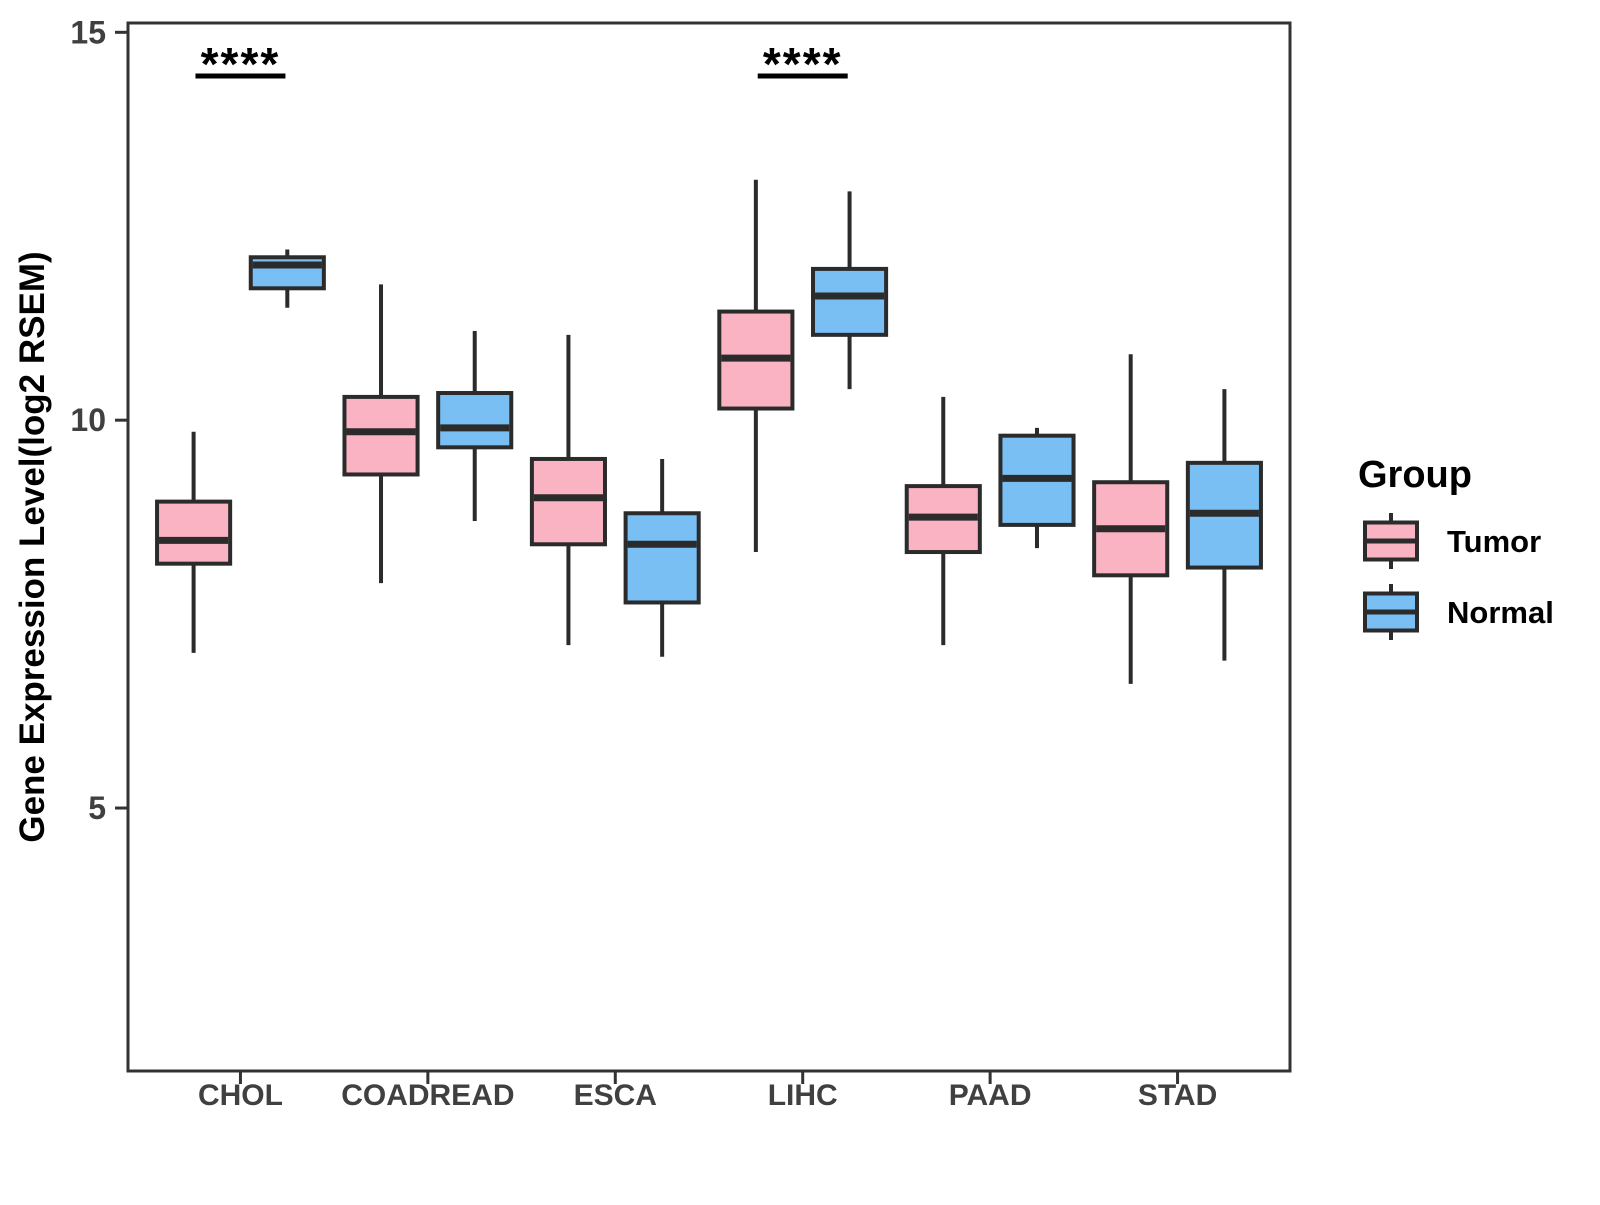  I want to click on y-tick-label: 10, so click(88, 420).